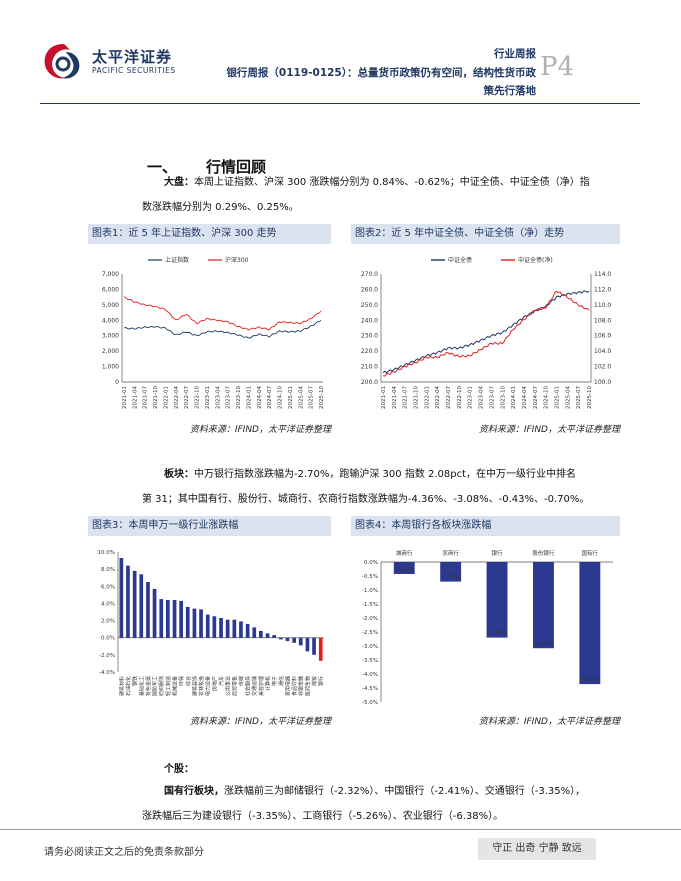 This screenshot has width=681, height=881. I want to click on chart1-x-tick: 2022-10, so click(198, 397).